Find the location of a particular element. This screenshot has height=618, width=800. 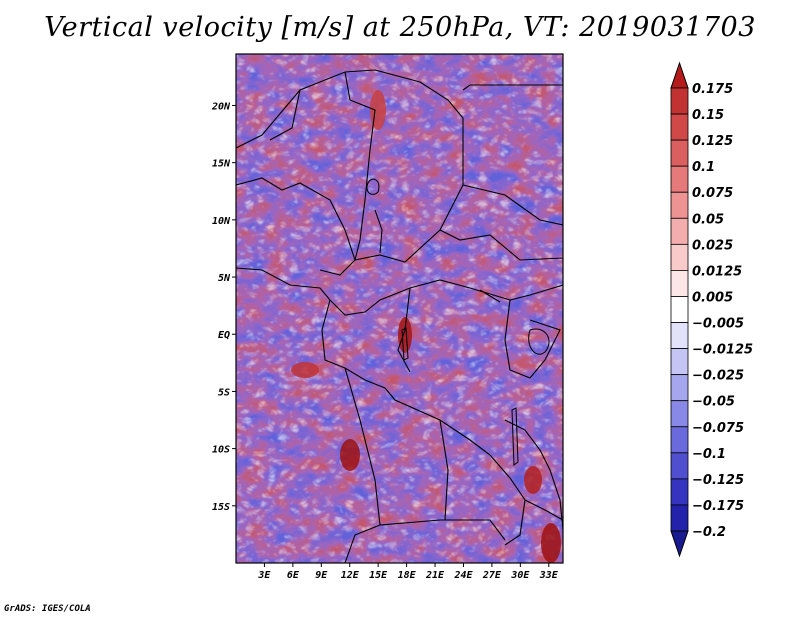

colorbar-label: 0.05 is located at coordinates (708, 219).